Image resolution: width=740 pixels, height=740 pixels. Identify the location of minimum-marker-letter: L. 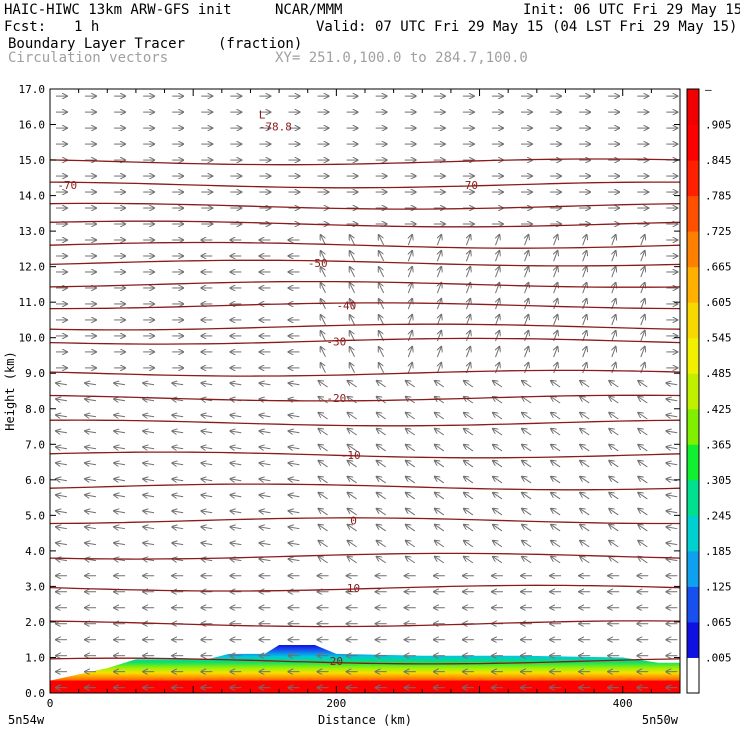
(262, 115).